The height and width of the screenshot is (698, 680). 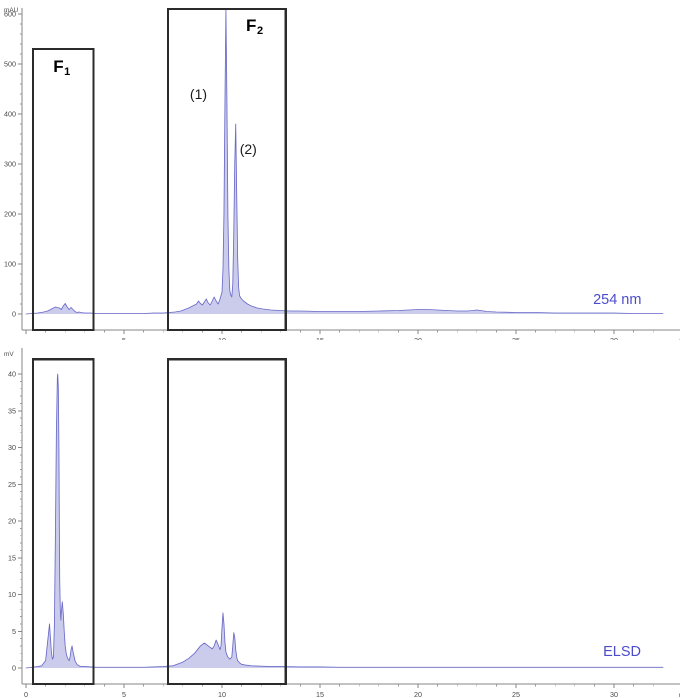 What do you see at coordinates (12, 410) in the screenshot?
I see `y-tick-label: 35` at bounding box center [12, 410].